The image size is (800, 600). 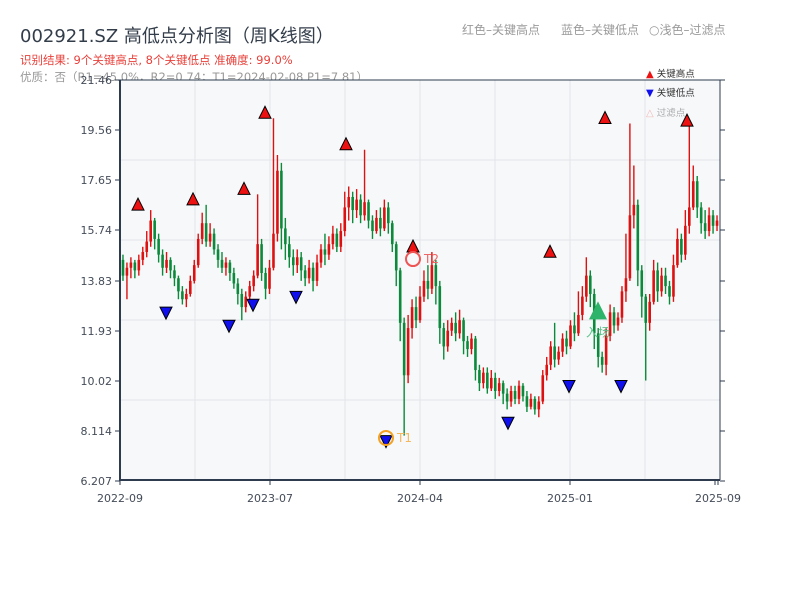 What do you see at coordinates (404, 438) in the screenshot?
I see `t1-label: T1` at bounding box center [404, 438].